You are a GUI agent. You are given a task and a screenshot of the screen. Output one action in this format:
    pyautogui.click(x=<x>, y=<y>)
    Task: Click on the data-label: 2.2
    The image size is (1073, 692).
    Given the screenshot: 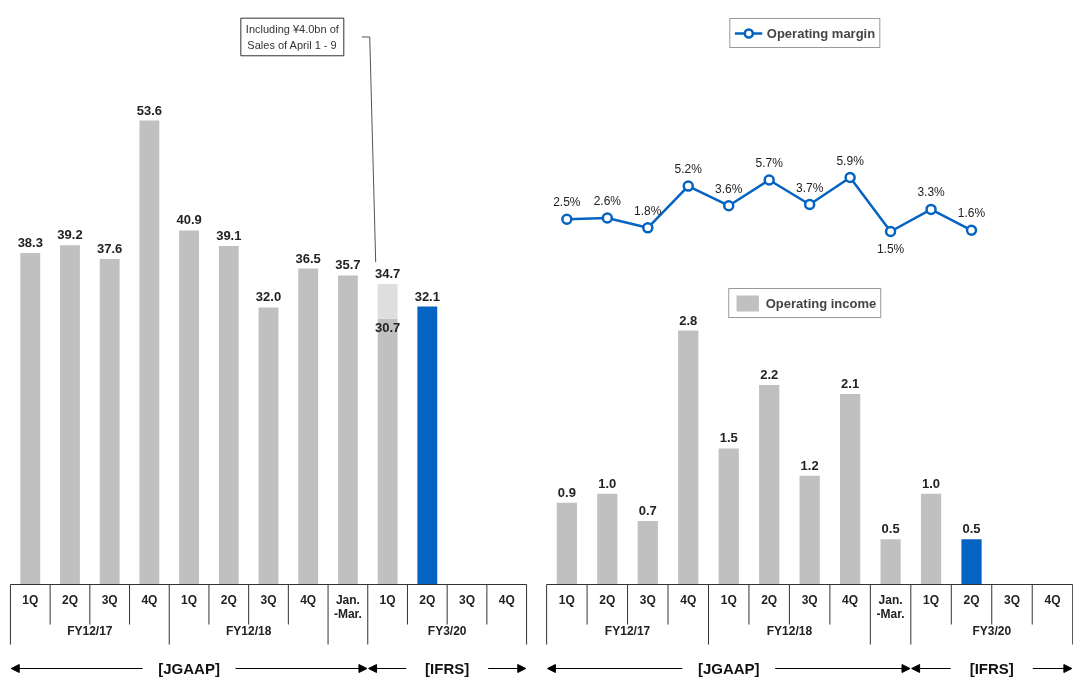 What is the action you would take?
    pyautogui.click(x=769, y=374)
    